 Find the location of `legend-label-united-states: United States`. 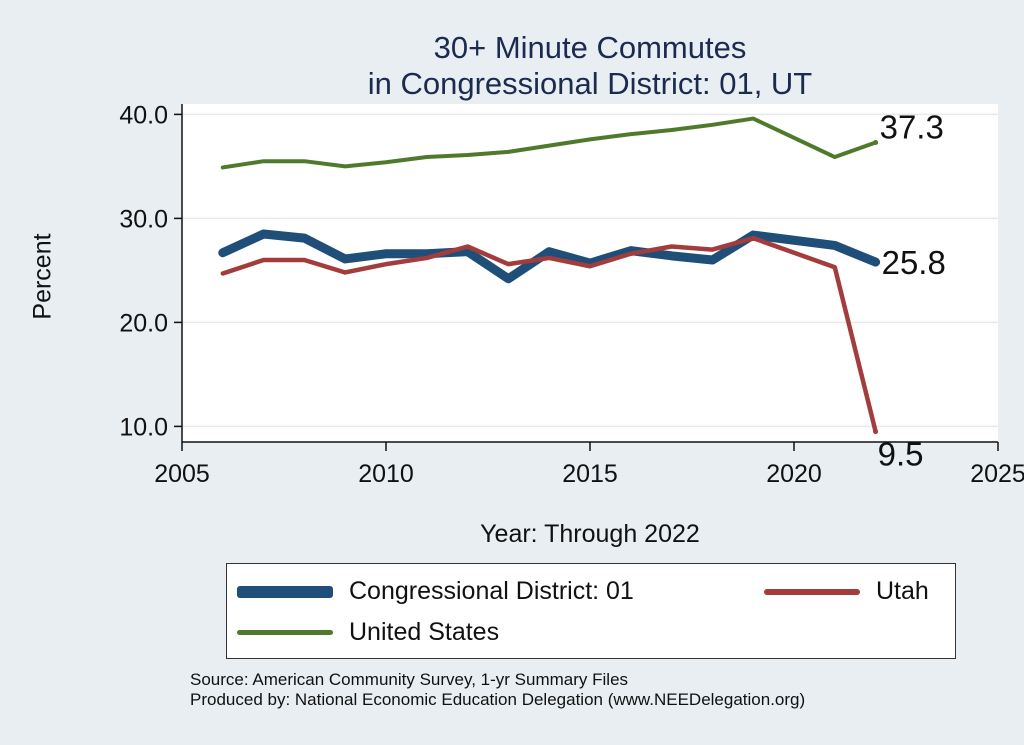

legend-label-united-states: United States is located at coordinates (424, 632).